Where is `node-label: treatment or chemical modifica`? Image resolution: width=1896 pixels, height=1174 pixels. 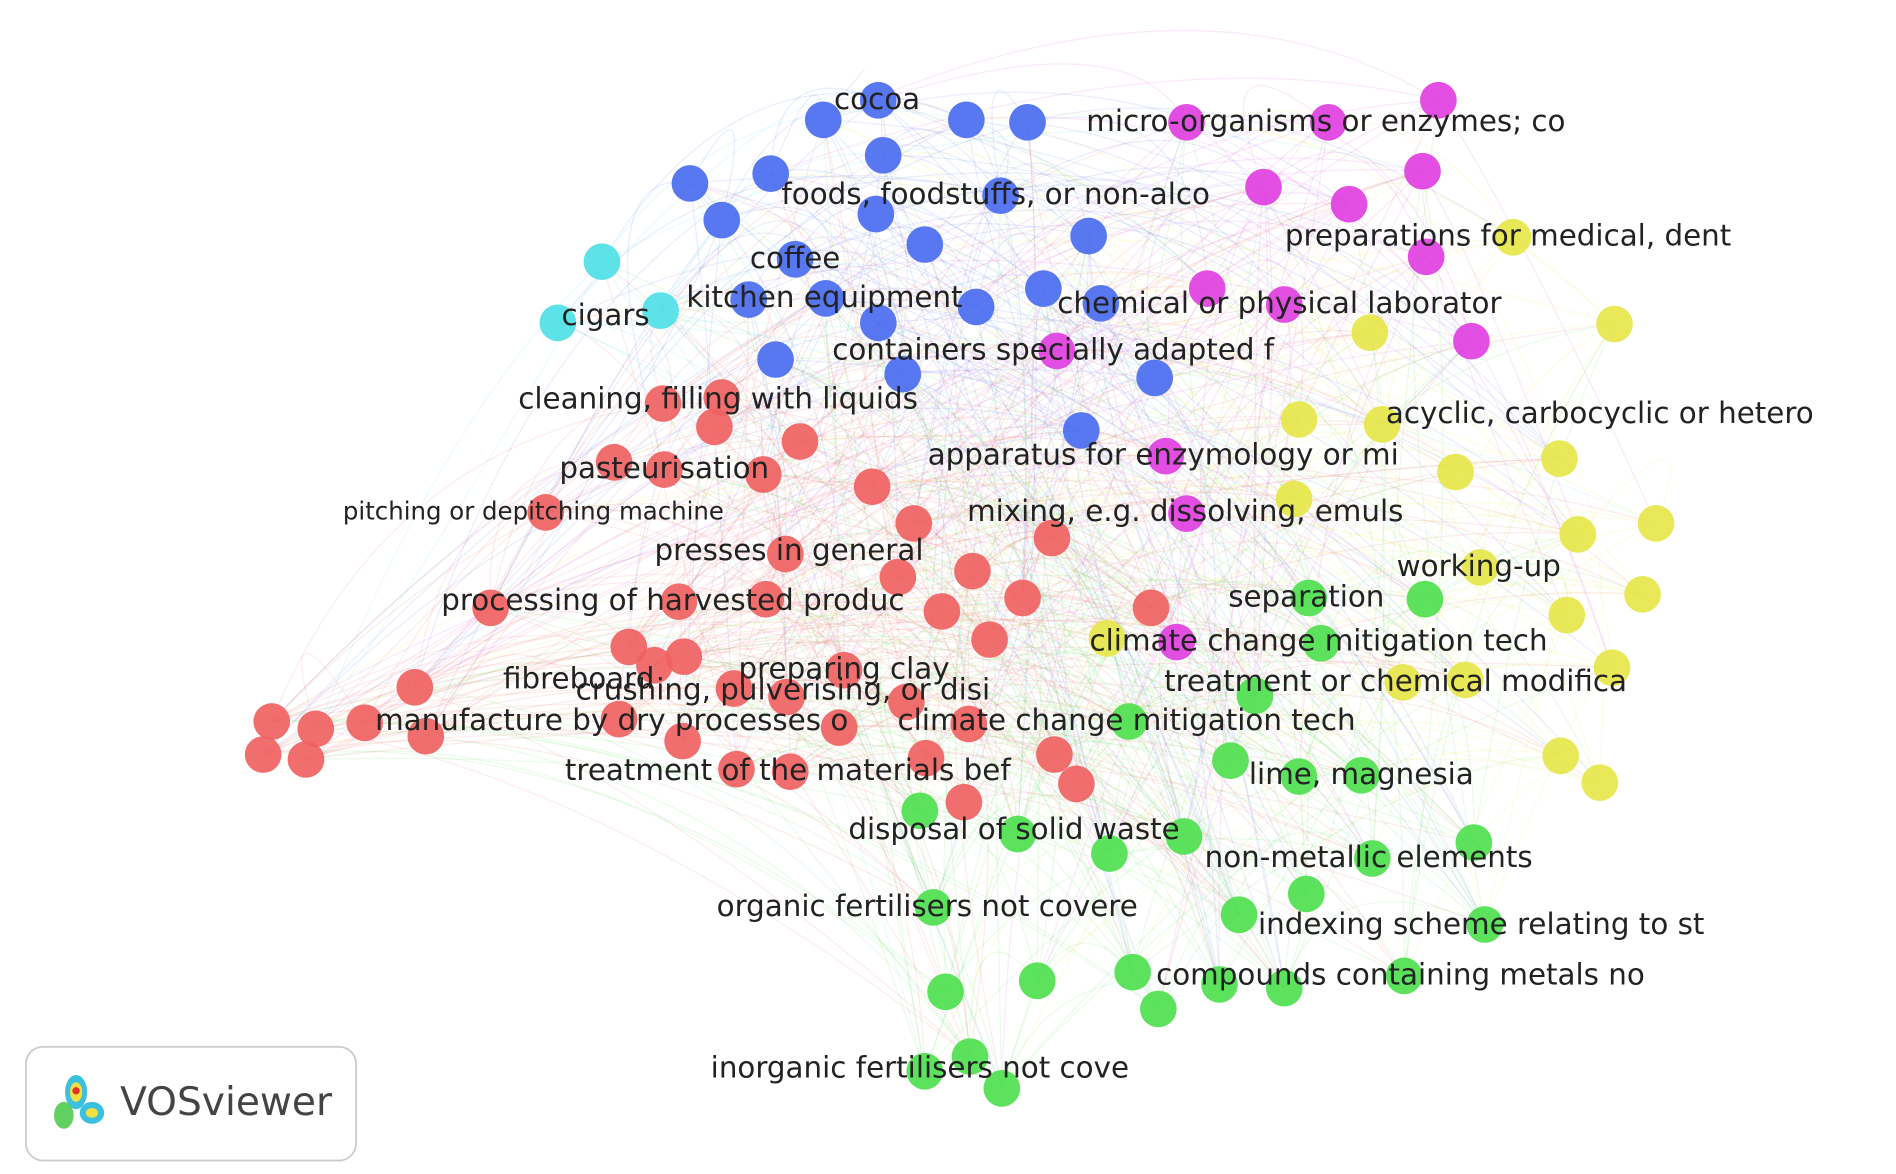 node-label: treatment or chemical modifica is located at coordinates (1395, 681).